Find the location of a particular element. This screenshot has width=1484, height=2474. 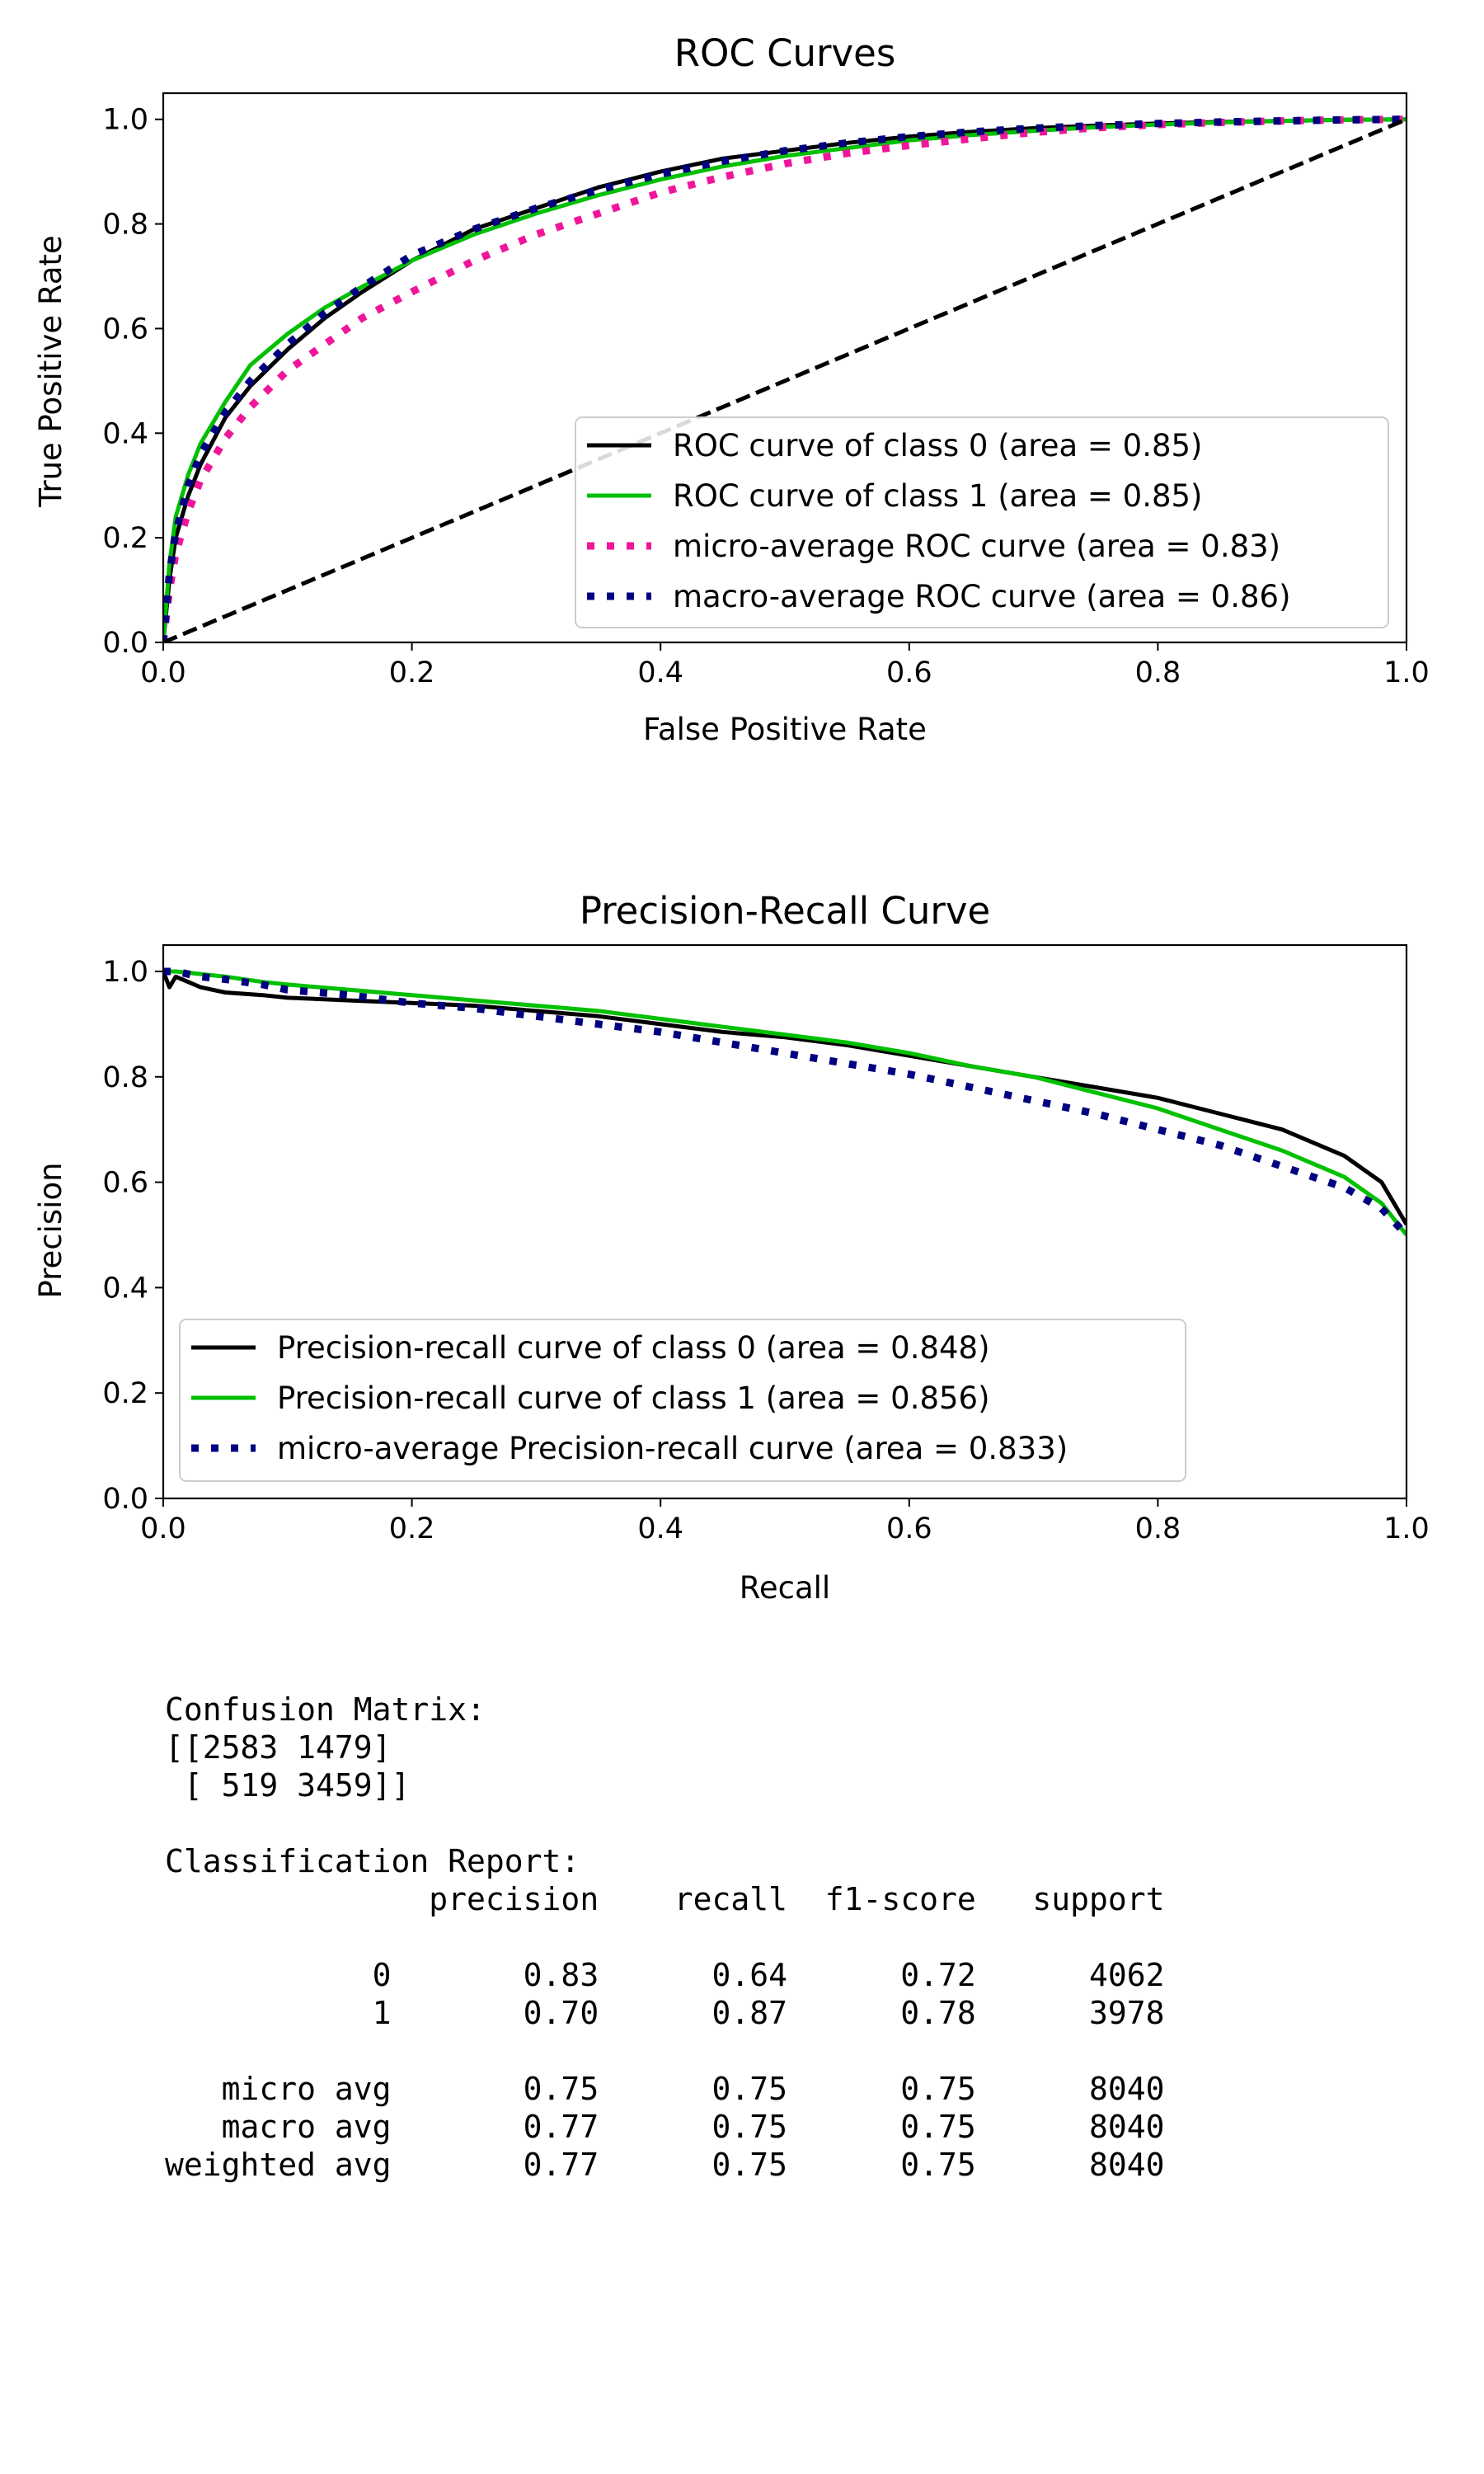

legend-entry-1: ROC curve of class 1 (area = 0.85) is located at coordinates (937, 496).